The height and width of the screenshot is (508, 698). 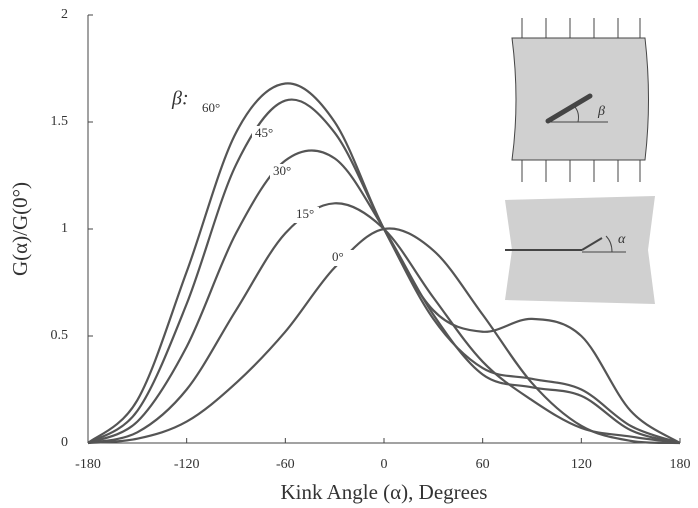 I want to click on x-tick-label: 180, so click(x=680, y=464).